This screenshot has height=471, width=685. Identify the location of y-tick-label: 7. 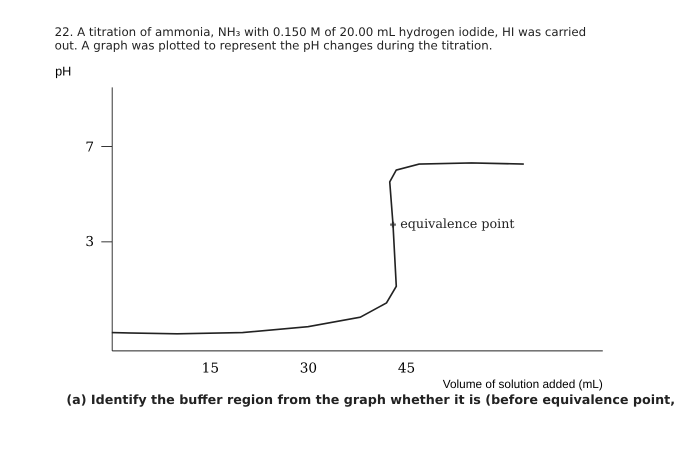
(89, 147).